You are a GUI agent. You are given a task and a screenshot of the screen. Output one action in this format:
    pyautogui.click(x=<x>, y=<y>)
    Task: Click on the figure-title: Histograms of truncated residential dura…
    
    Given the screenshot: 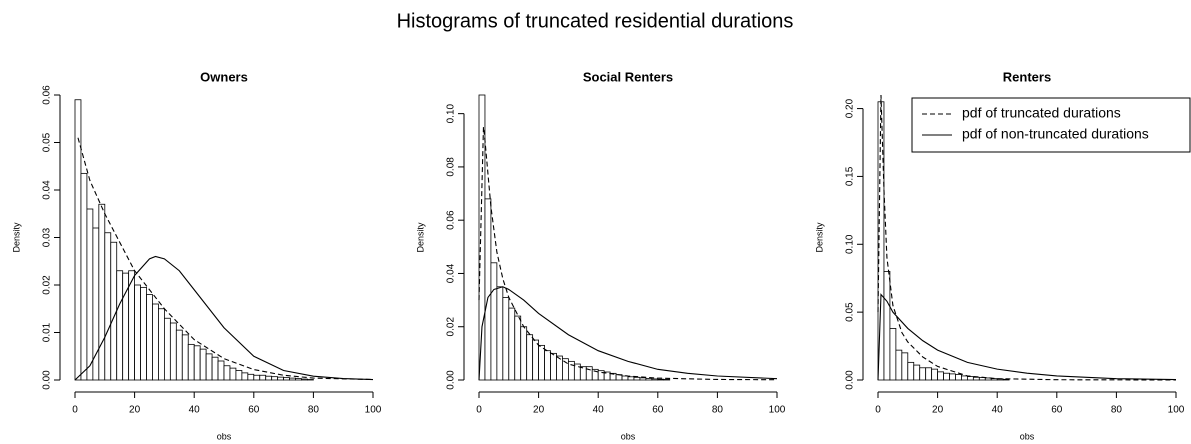 What is the action you would take?
    pyautogui.click(x=595, y=21)
    